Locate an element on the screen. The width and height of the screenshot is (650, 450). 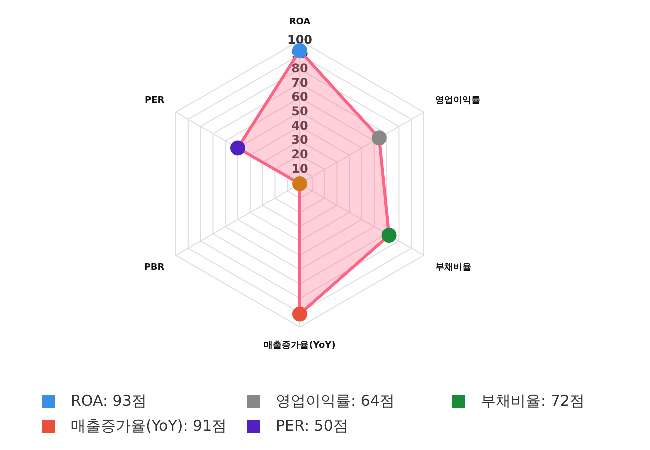
y-tick-label: 80 is located at coordinates (300, 69).